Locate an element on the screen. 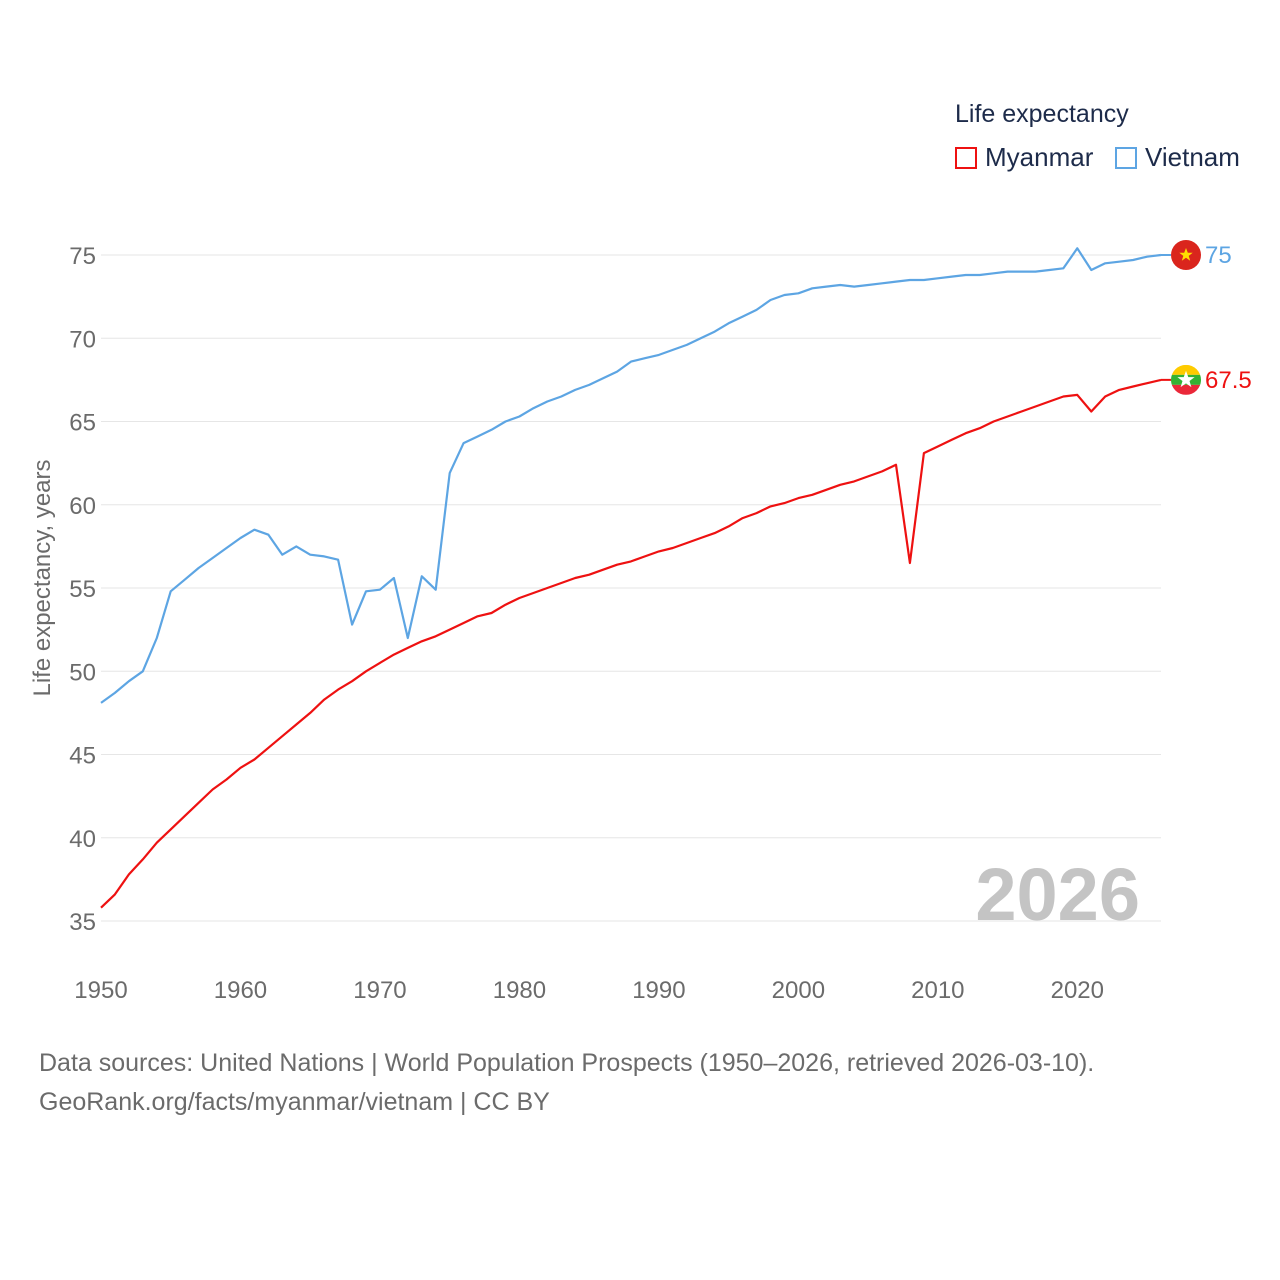 Image resolution: width=1280 pixels, height=1280 pixels. legend-label-myanmar: Myanmar is located at coordinates (1039, 157).